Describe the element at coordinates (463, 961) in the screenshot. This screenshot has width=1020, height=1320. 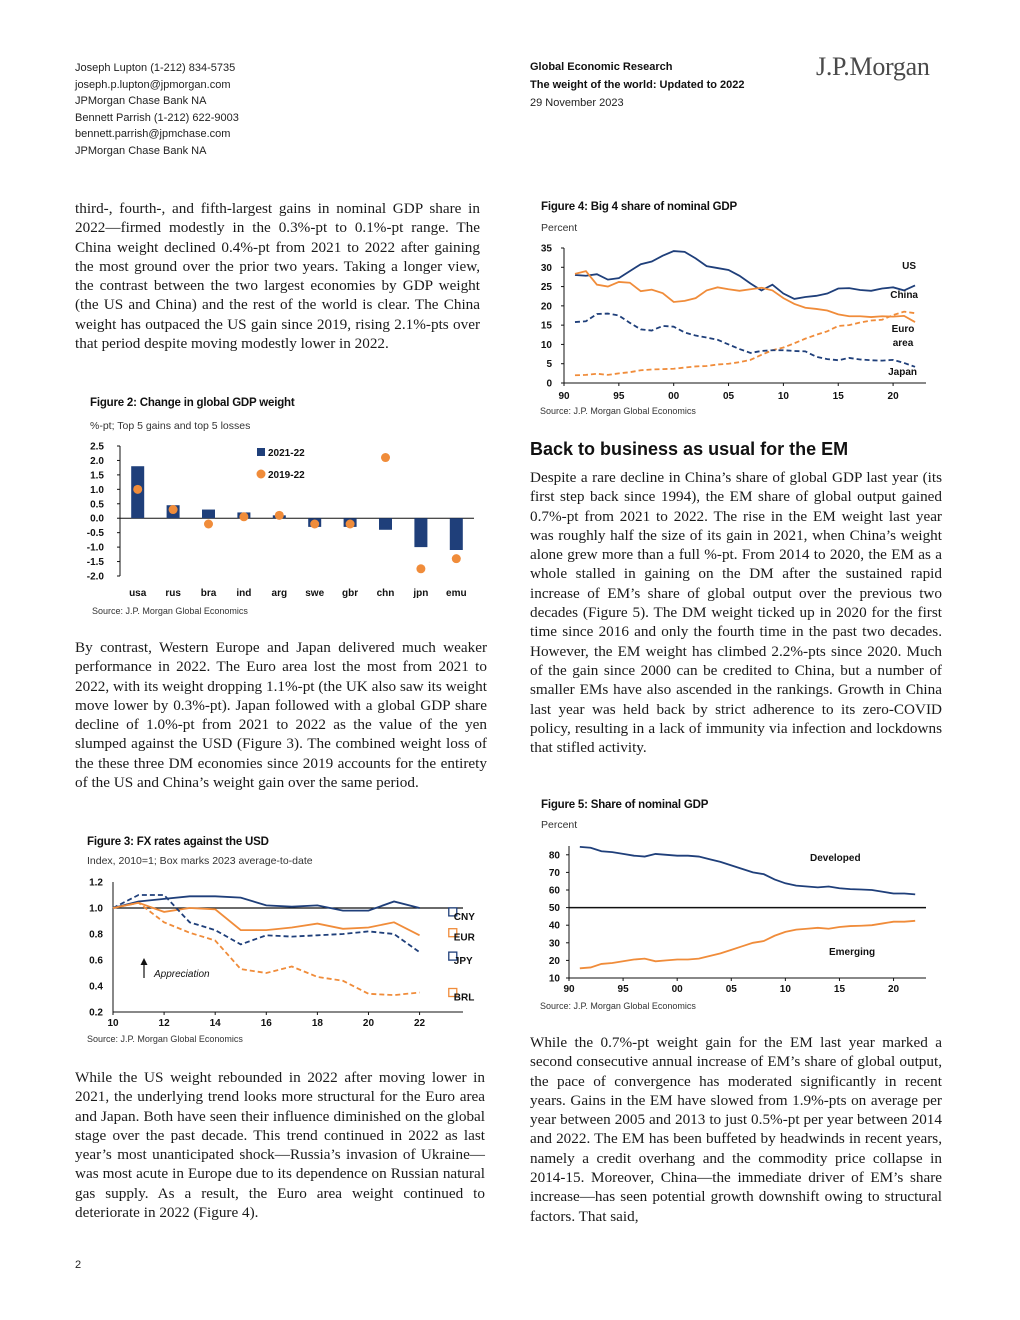
I see `fig3-label-jpy: JPY` at that location.